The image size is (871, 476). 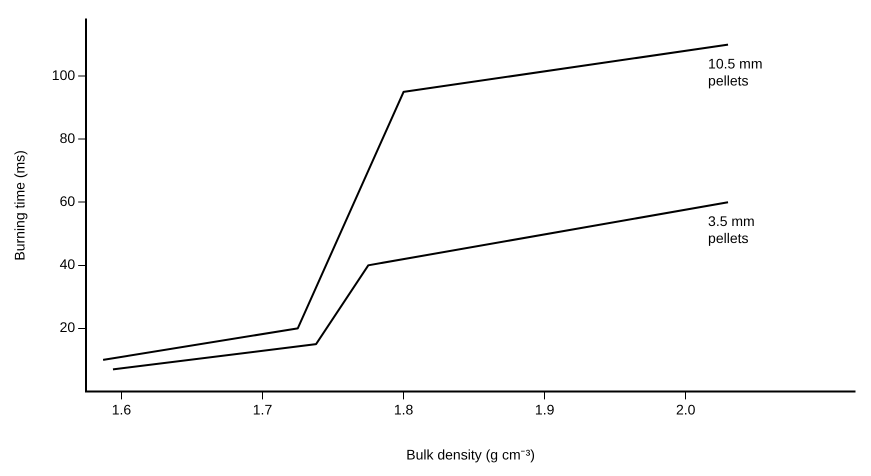 I want to click on x-tick-label: 2.0, so click(x=686, y=410).